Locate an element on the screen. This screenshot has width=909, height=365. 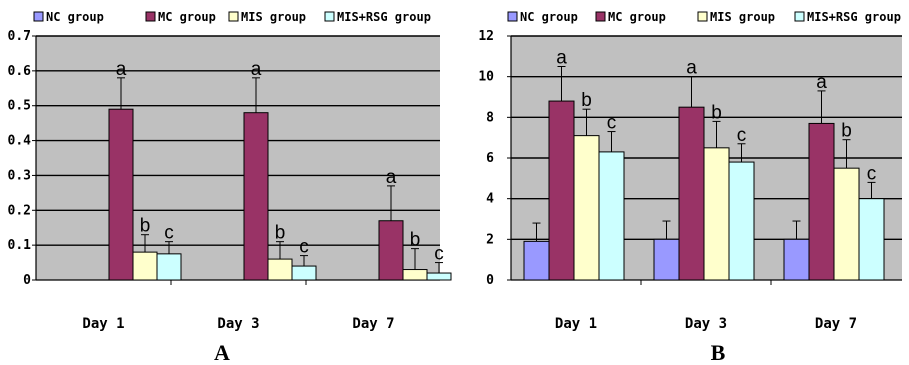
y-tick-label: 0.5 is located at coordinates (19, 106).